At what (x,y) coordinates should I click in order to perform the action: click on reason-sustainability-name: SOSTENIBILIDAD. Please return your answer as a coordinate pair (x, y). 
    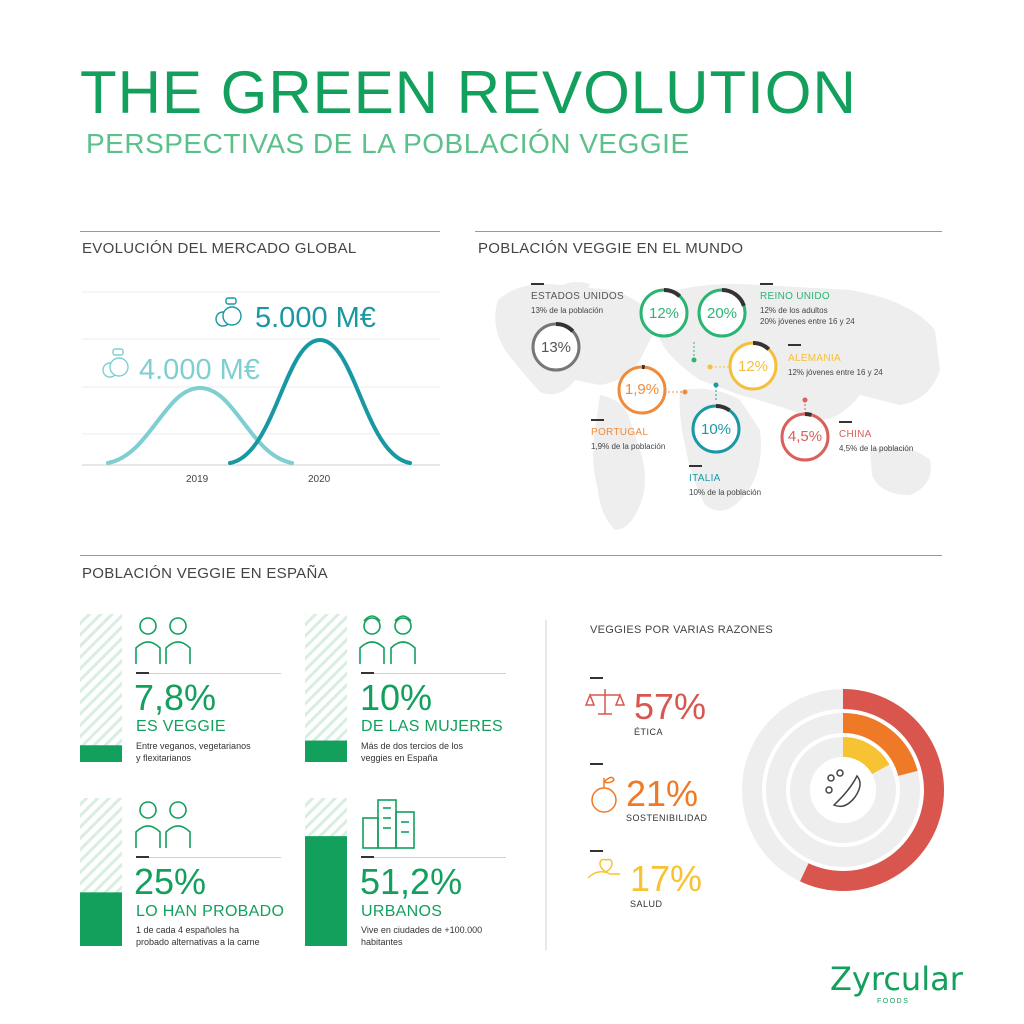
    Looking at the image, I should click on (667, 818).